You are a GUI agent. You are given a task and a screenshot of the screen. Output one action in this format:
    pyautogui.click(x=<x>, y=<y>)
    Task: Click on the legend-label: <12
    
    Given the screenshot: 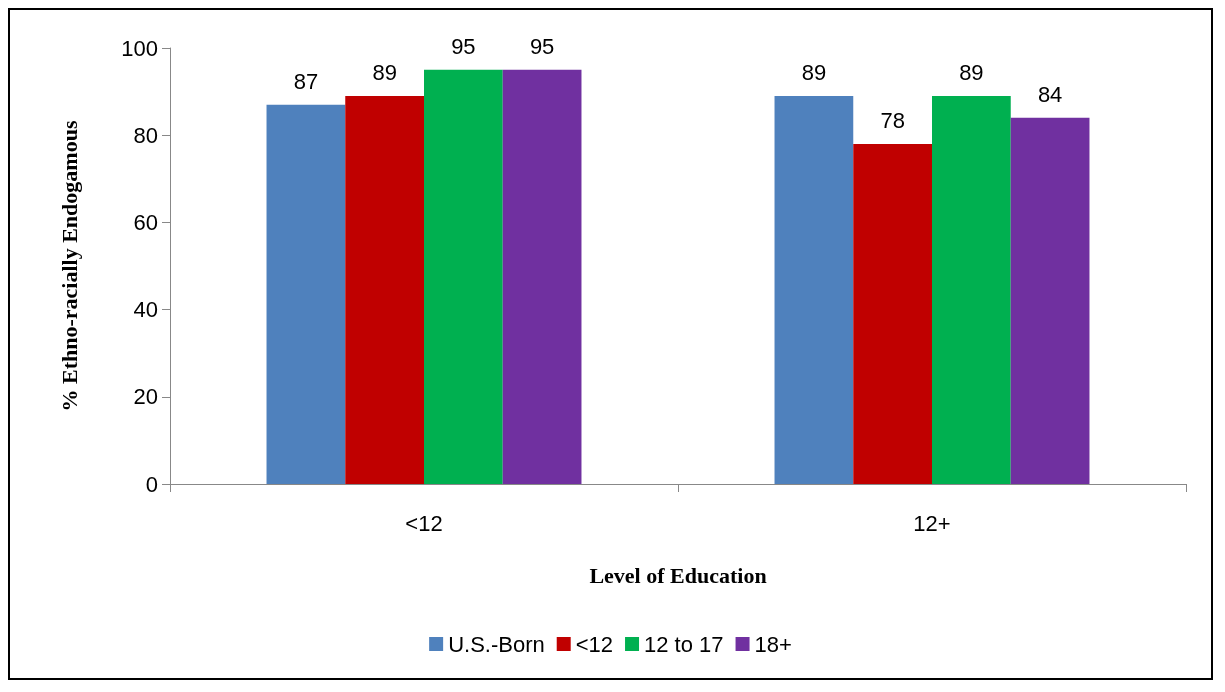 What is the action you would take?
    pyautogui.click(x=594, y=644)
    